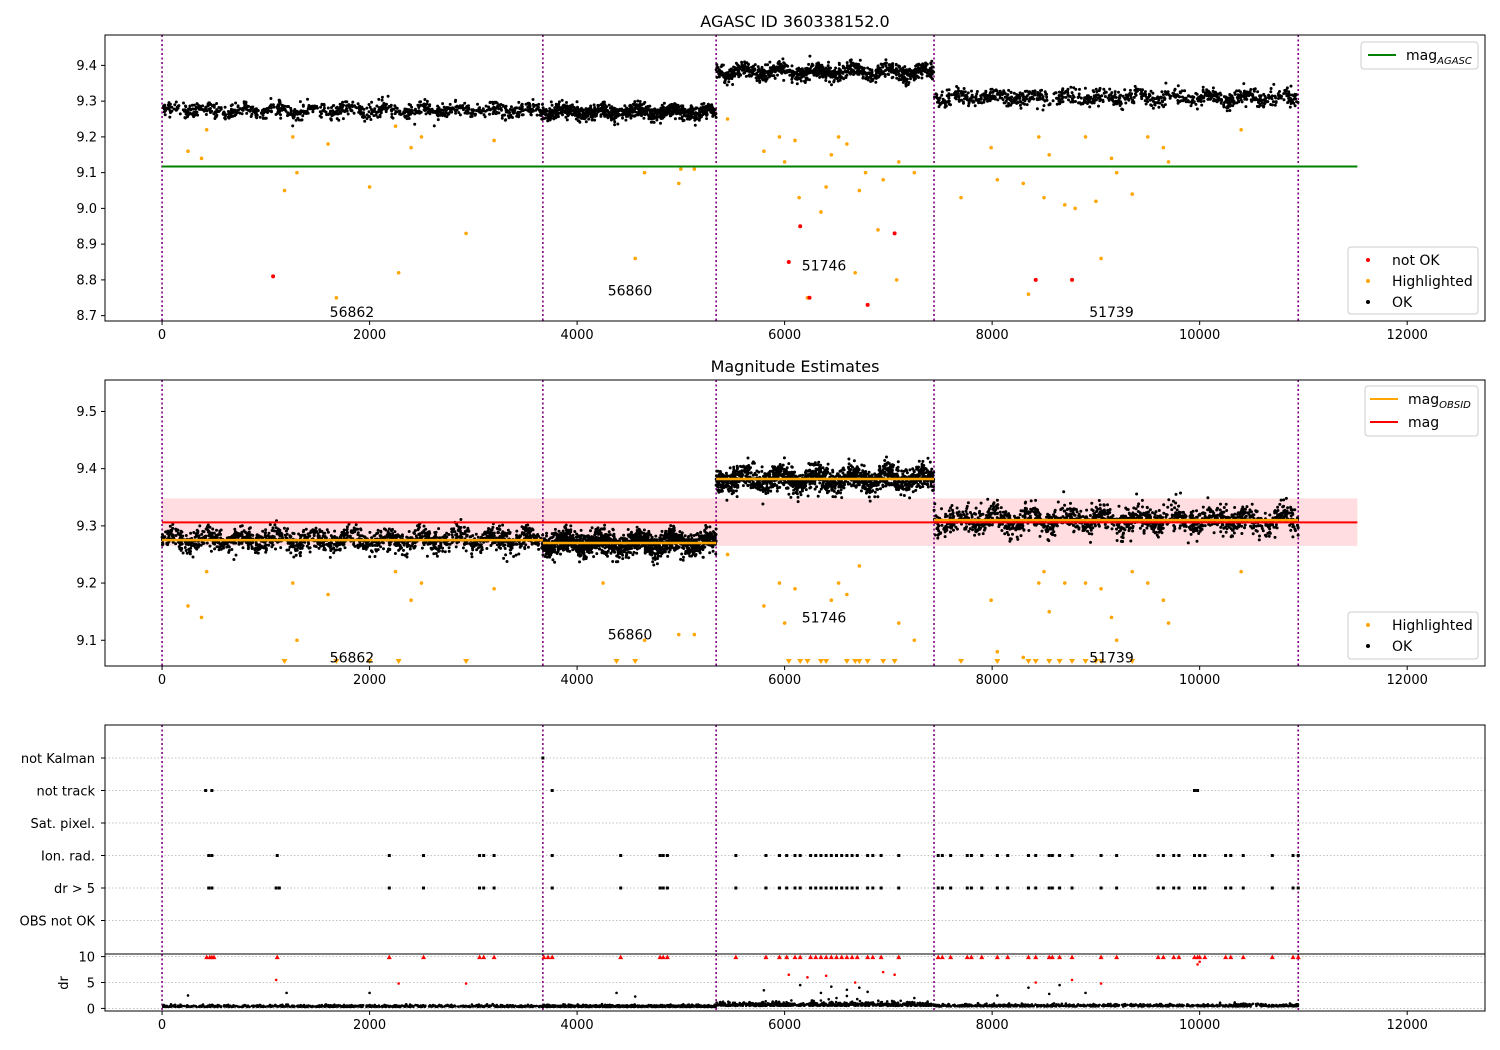 This screenshot has height=1050, width=1500. What do you see at coordinates (1432, 626) in the screenshot?
I see `legend-highlighted-label: Highlighted` at bounding box center [1432, 626].